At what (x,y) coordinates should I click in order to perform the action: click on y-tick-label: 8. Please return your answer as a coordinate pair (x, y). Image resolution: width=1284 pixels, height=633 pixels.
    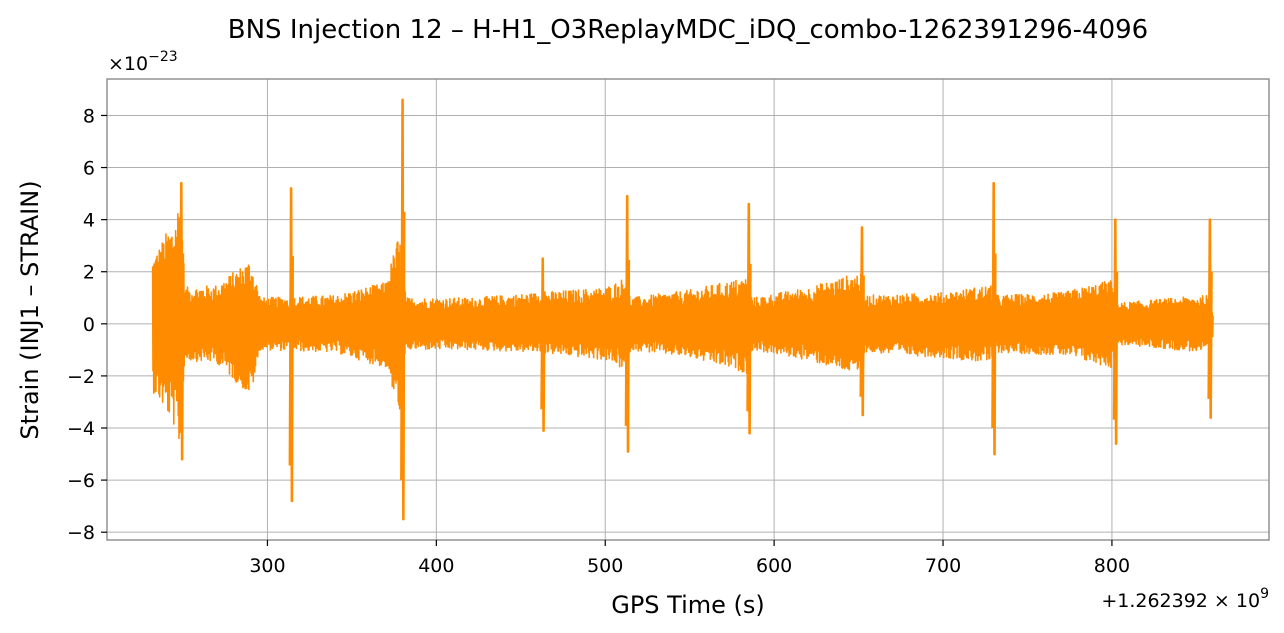
    Looking at the image, I should click on (89, 116).